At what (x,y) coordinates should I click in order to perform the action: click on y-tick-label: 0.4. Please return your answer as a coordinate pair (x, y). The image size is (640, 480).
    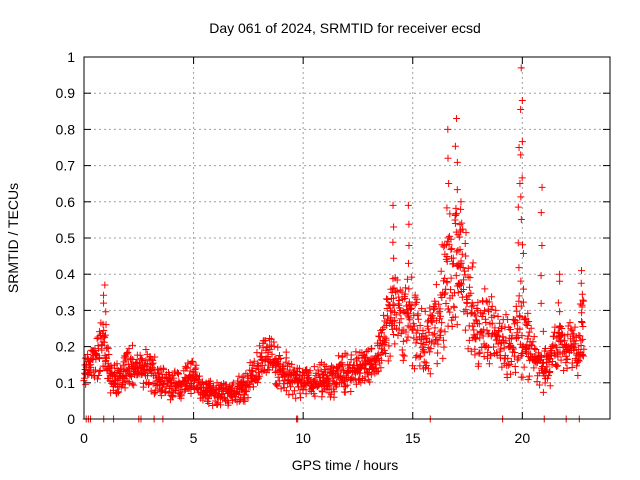
    Looking at the image, I should click on (66, 274).